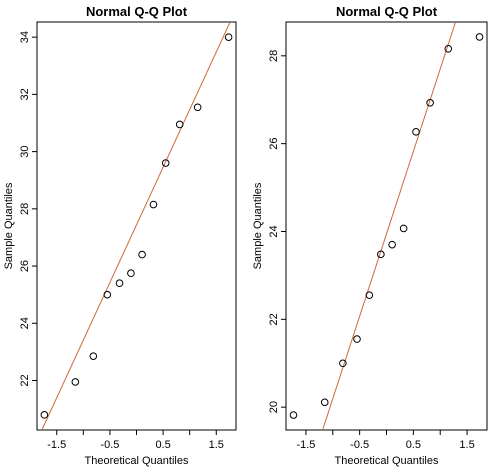 This screenshot has height=468, width=504. Describe the element at coordinates (25, 94) in the screenshot. I see `y-tick-label: 32` at that location.